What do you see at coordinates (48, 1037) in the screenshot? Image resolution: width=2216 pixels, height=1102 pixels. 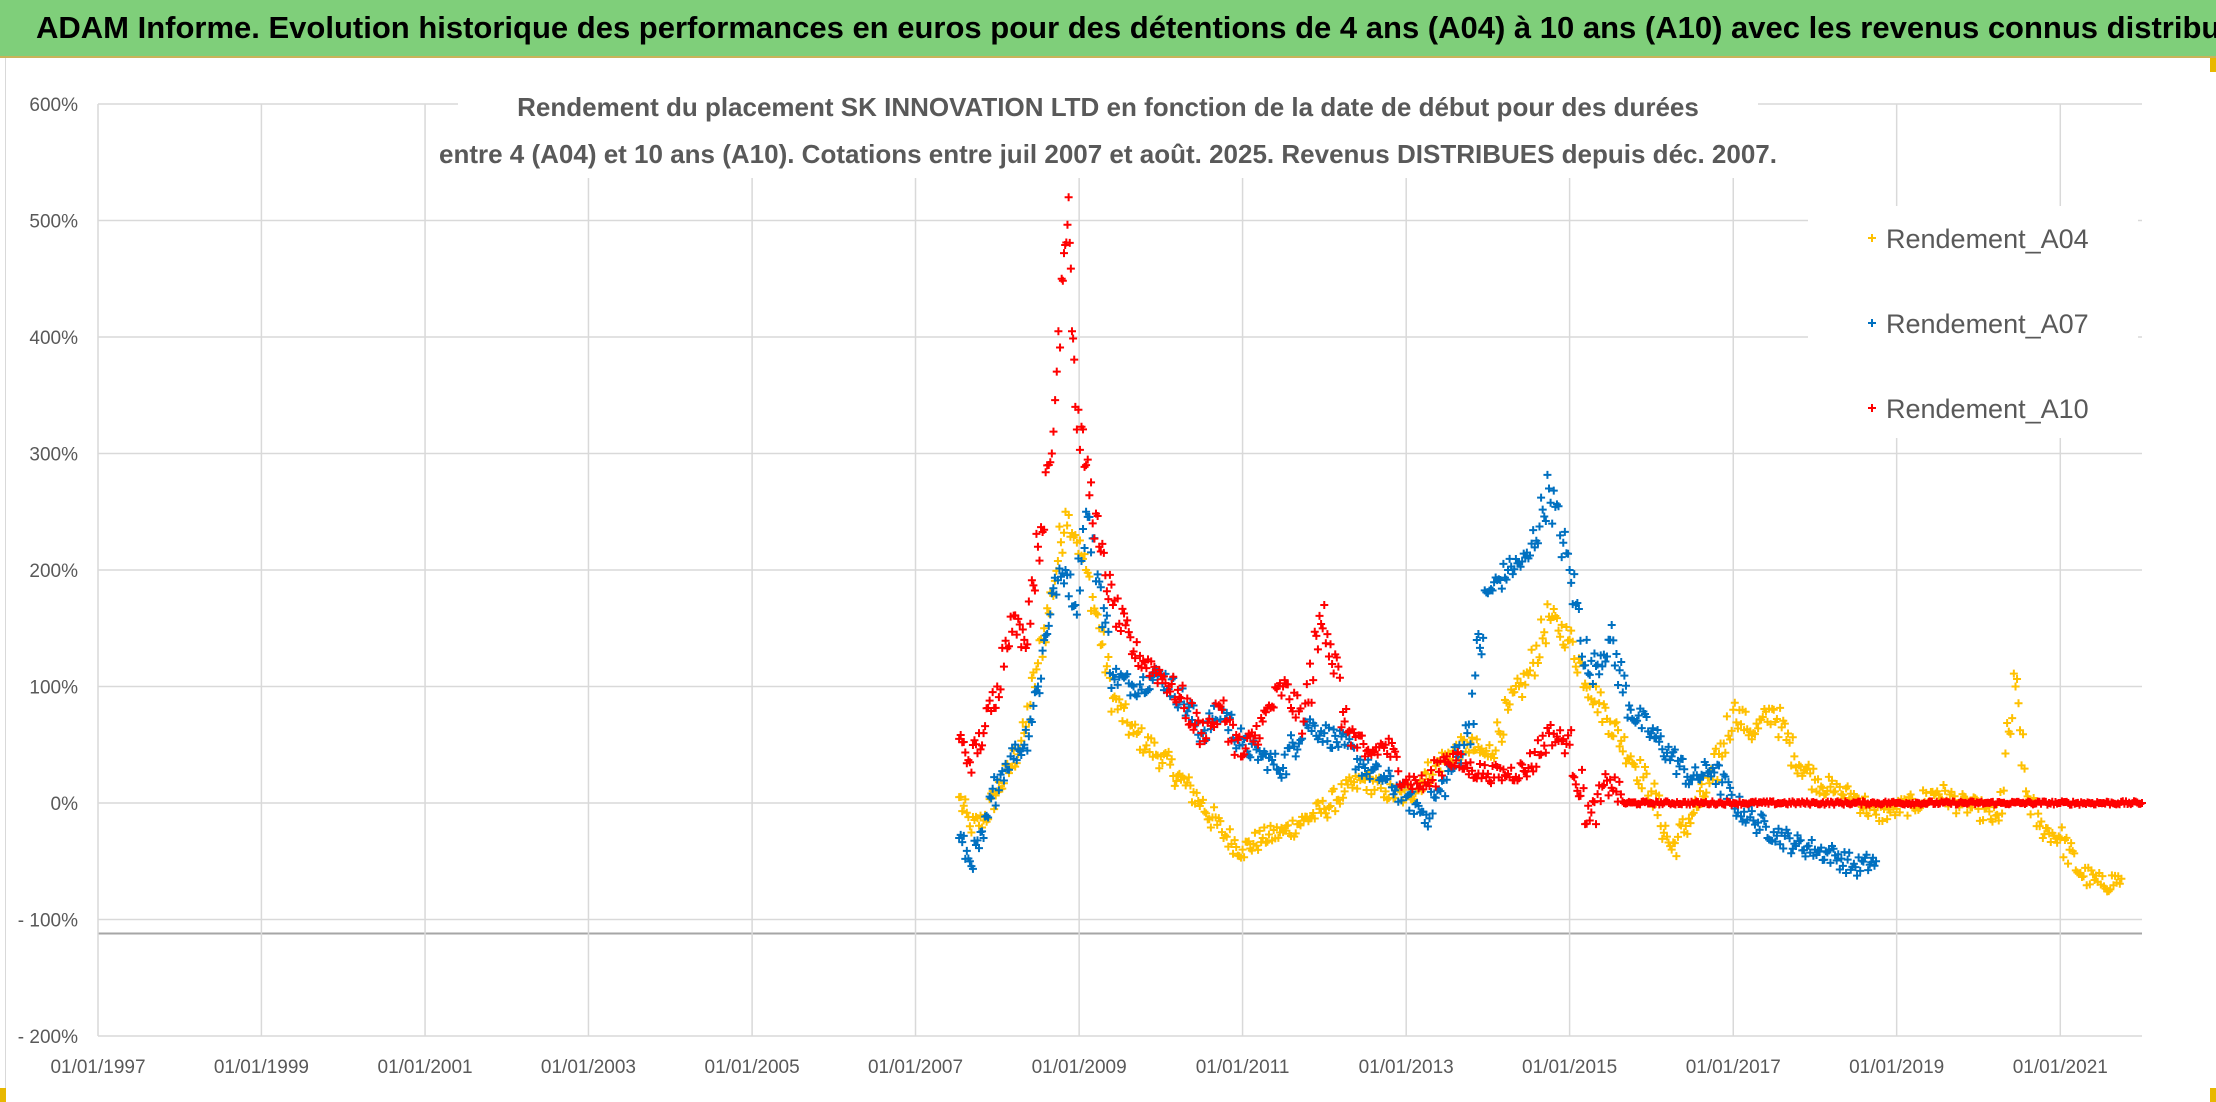 I see `y-tick-label: - 200%` at bounding box center [48, 1037].